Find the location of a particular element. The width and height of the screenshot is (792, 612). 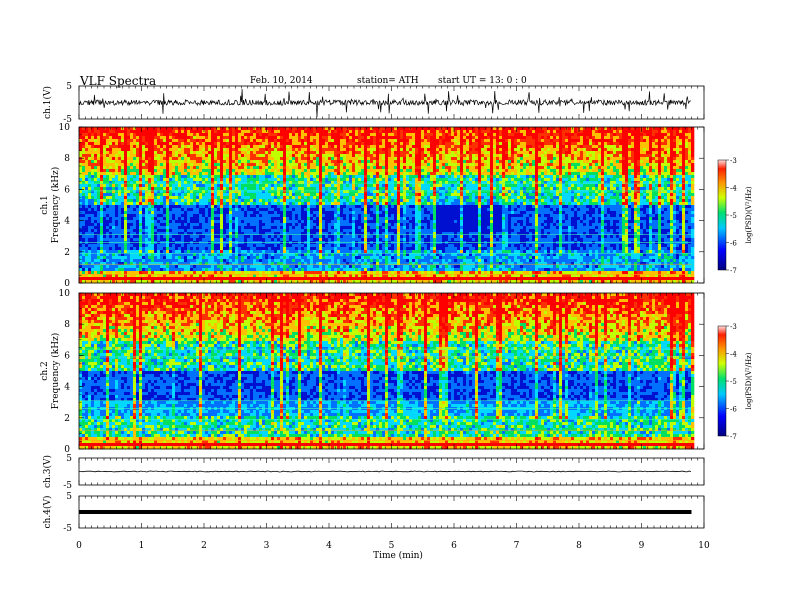

station-label: station= ATH is located at coordinates (388, 81).